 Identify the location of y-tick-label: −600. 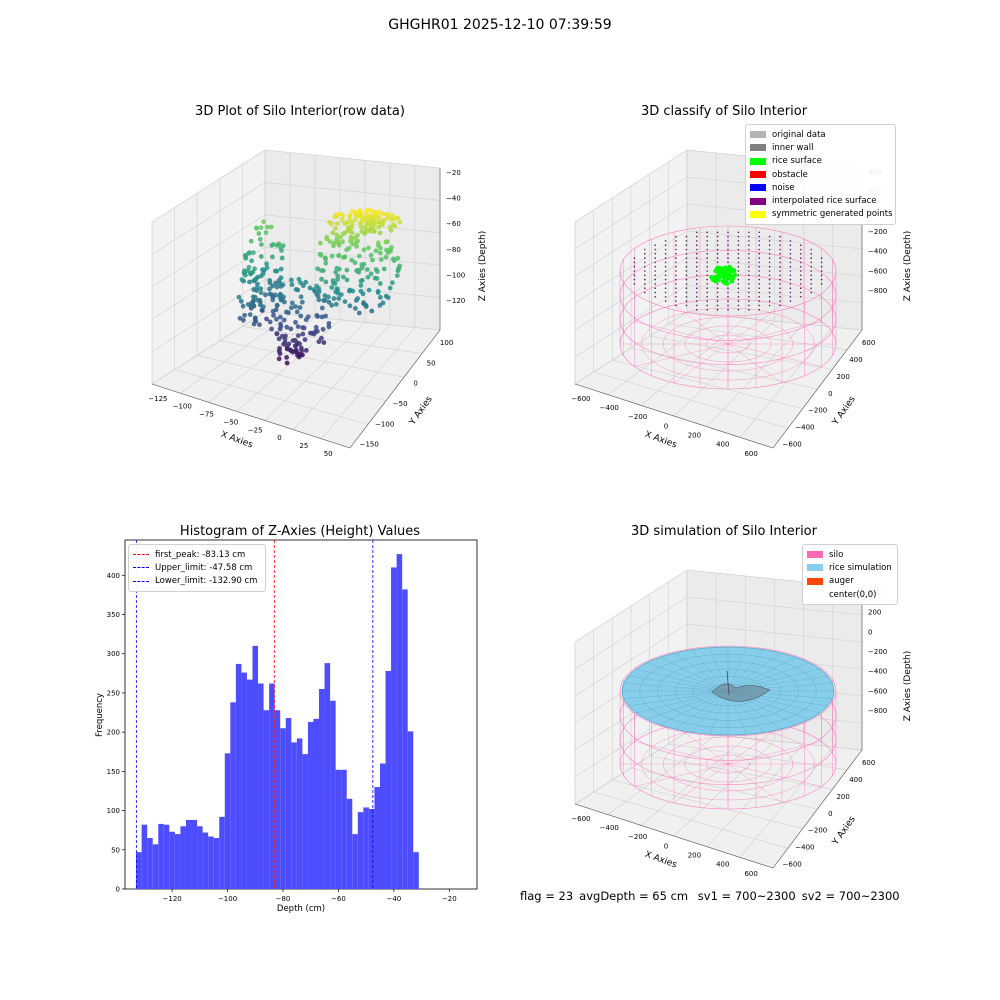
(792, 865).